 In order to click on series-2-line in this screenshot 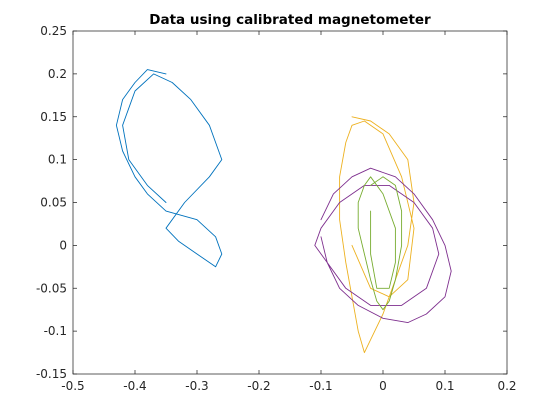, I will do `click(383, 245)`.